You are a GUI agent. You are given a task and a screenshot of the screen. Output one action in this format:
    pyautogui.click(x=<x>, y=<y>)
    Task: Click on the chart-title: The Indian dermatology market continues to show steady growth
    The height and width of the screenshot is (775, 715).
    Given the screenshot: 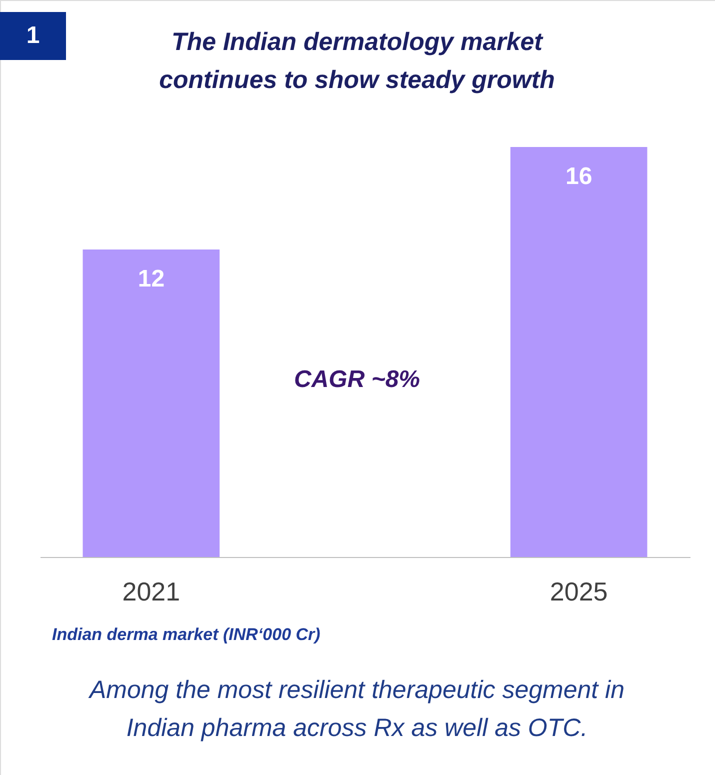 What is the action you would take?
    pyautogui.click(x=357, y=61)
    